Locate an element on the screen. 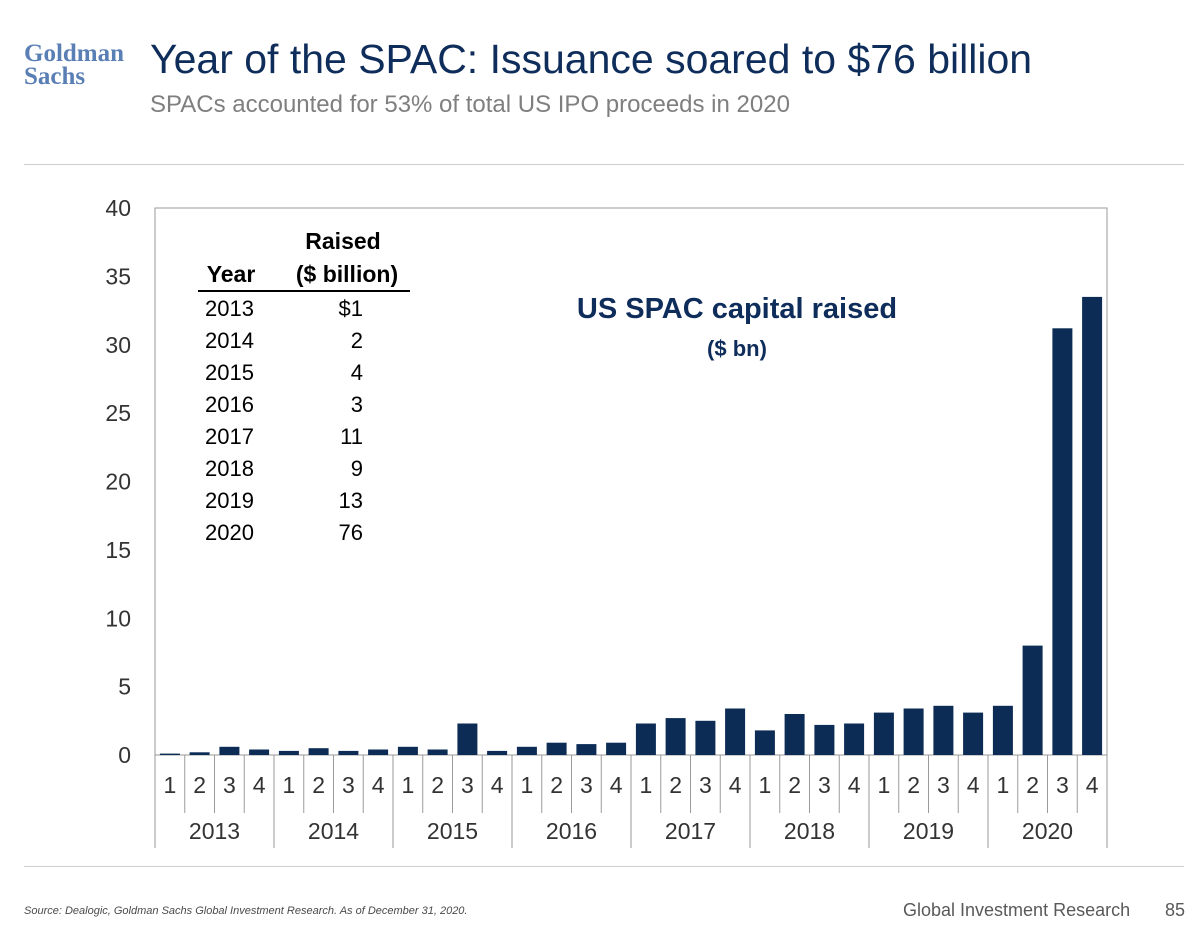 The width and height of the screenshot is (1200, 929). x-year-label: 2016 is located at coordinates (571, 831).